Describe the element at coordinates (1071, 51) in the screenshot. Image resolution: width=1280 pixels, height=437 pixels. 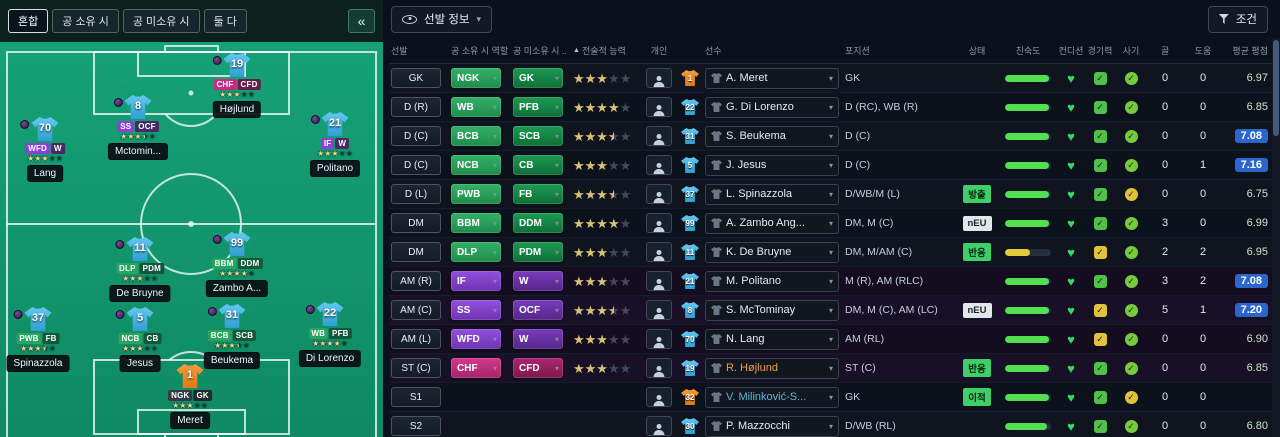
I see `column-header: 컨디션` at that location.